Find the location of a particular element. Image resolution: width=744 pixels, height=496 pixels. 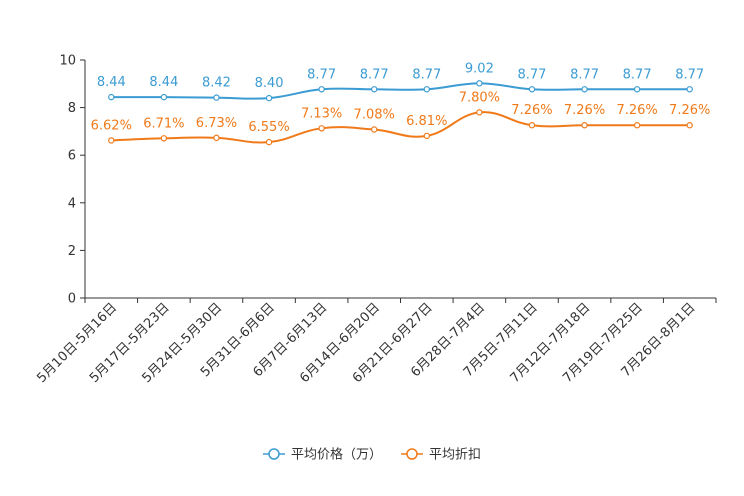

series-layer is located at coordinates (400, 113).